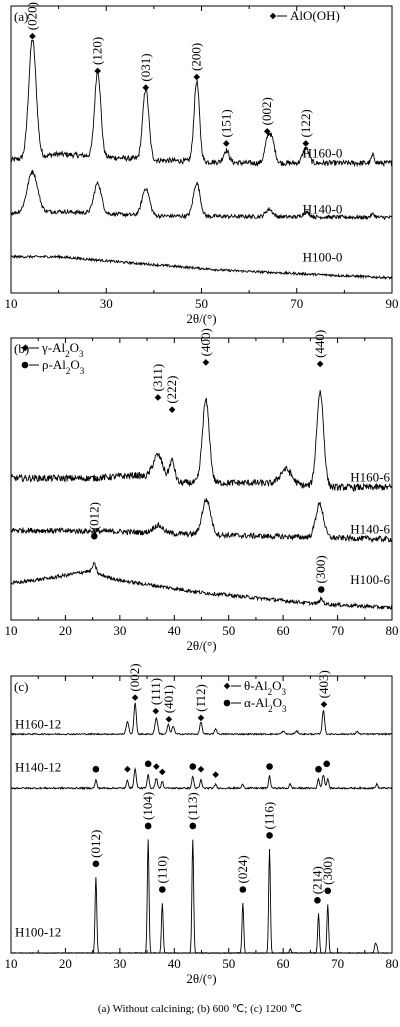 The width and height of the screenshot is (400, 1027). What do you see at coordinates (323, 257) in the screenshot?
I see `series-label: H100-0` at bounding box center [323, 257].